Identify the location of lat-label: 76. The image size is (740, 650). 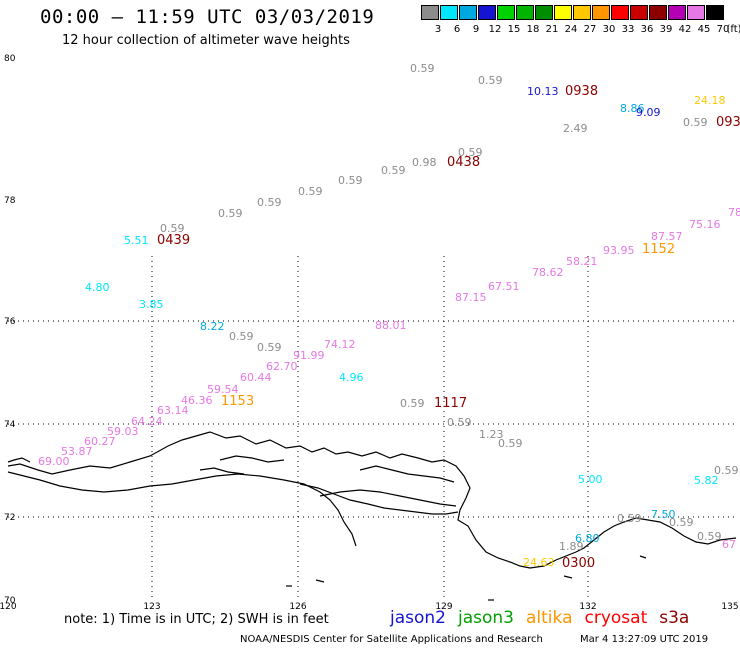
(10, 322).